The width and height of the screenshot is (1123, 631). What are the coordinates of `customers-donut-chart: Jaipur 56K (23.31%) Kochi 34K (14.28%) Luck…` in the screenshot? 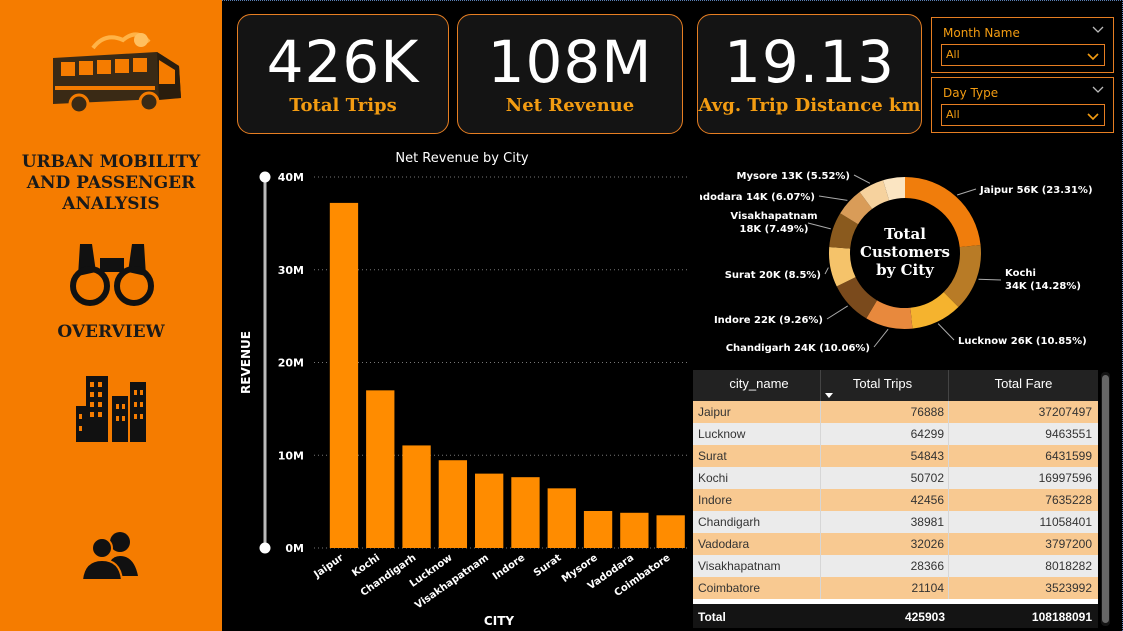 It's located at (896, 262).